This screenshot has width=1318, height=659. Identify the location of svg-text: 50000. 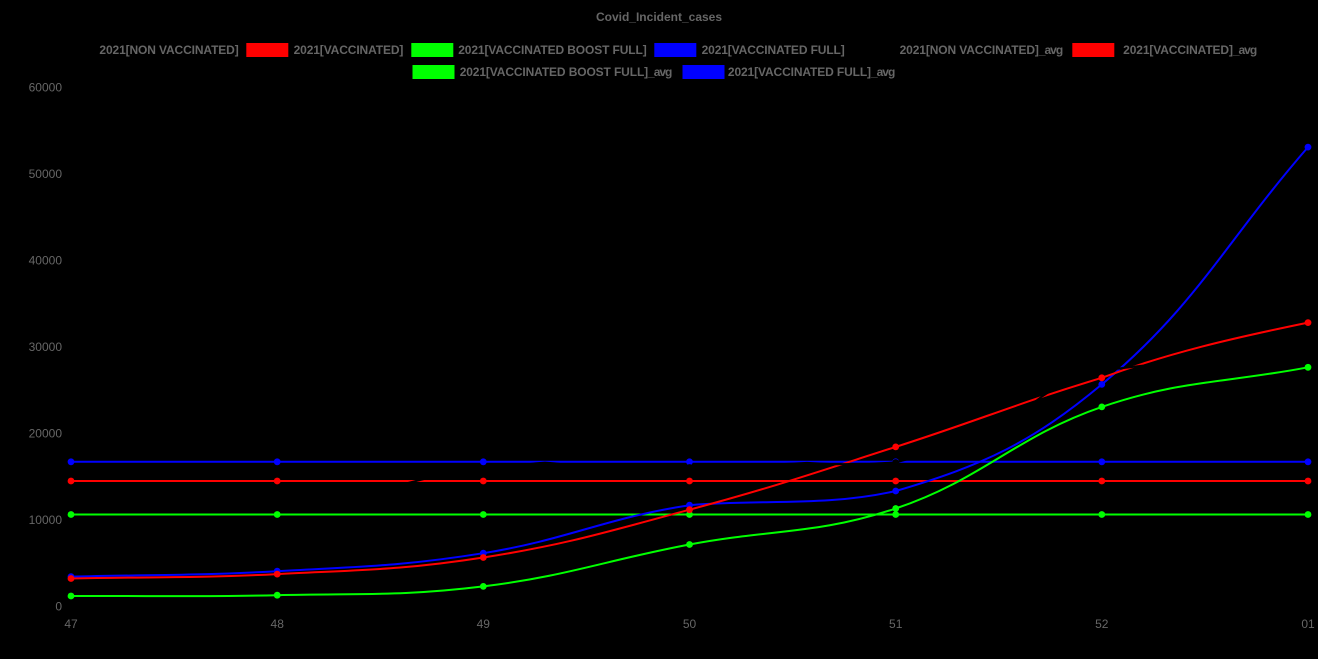
(46, 174).